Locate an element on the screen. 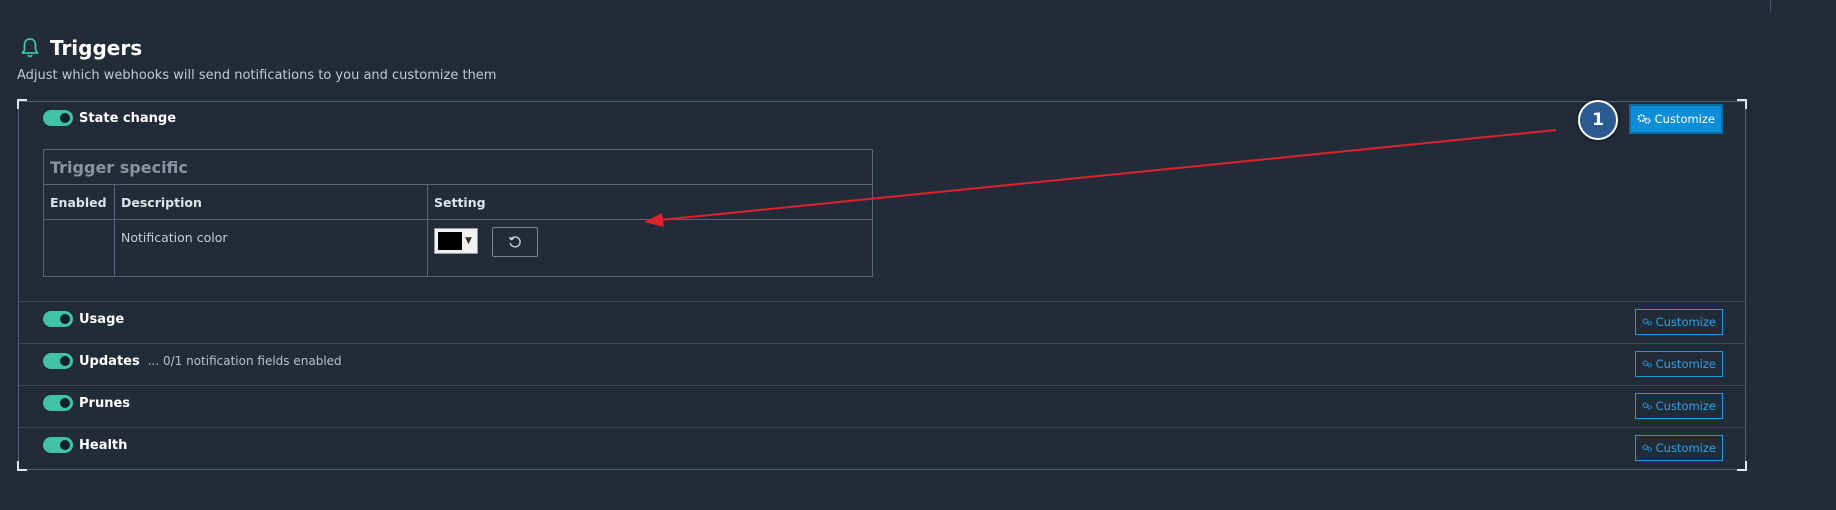  notification-color-picker: ▼ is located at coordinates (456, 241).